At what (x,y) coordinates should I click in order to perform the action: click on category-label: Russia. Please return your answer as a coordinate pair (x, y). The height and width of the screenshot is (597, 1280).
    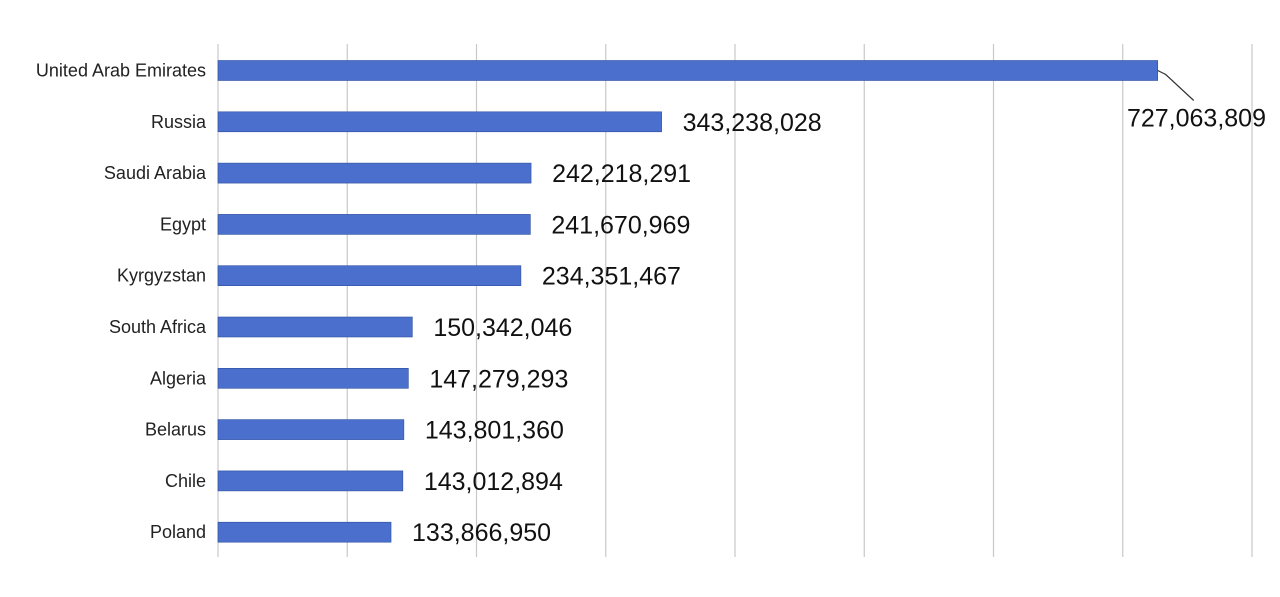
    Looking at the image, I should click on (179, 122).